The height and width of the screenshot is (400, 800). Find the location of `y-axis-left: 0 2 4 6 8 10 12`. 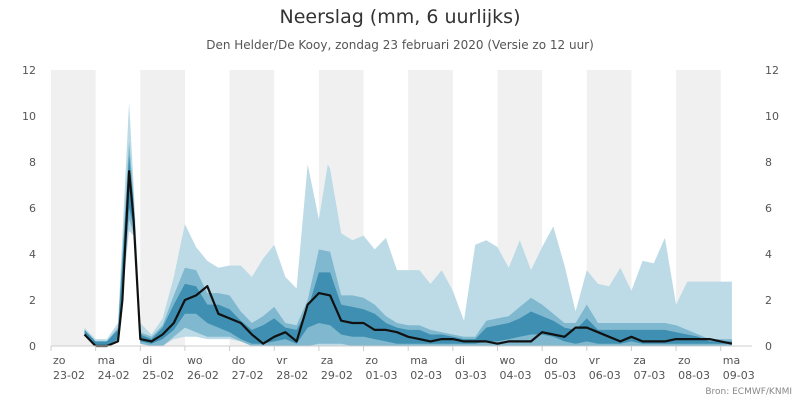

y-axis-left: 0 2 4 6 8 10 12 is located at coordinates (29, 208).